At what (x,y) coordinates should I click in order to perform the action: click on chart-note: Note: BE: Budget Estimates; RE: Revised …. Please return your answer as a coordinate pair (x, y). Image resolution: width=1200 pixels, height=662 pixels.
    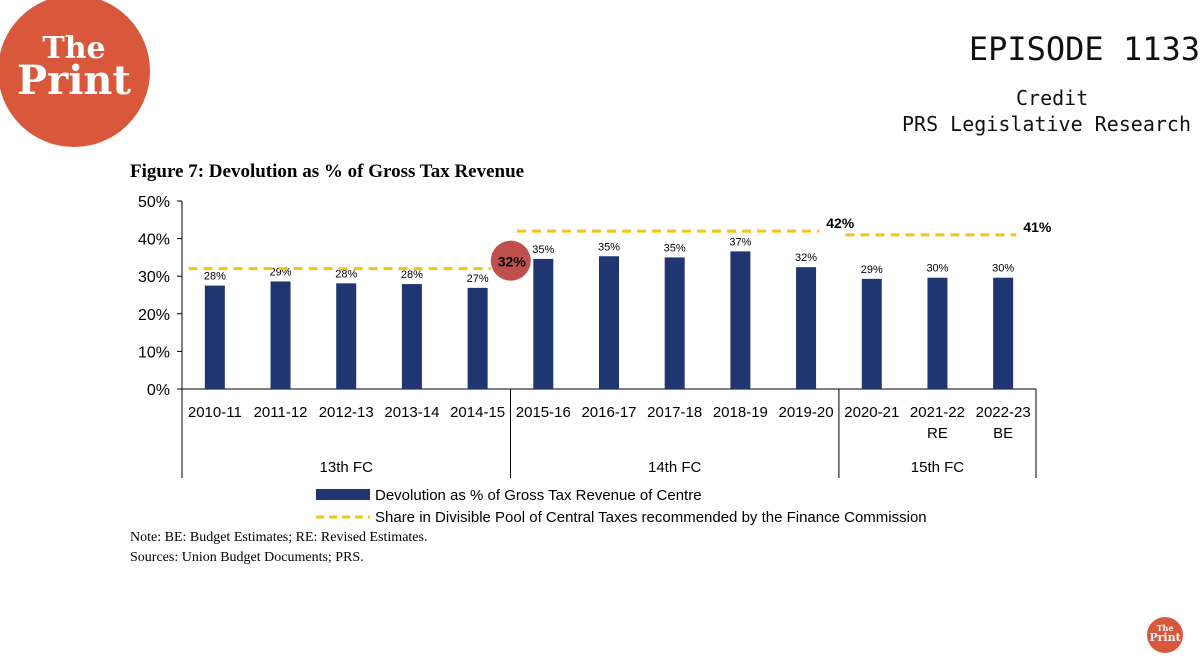
    Looking at the image, I should click on (279, 537).